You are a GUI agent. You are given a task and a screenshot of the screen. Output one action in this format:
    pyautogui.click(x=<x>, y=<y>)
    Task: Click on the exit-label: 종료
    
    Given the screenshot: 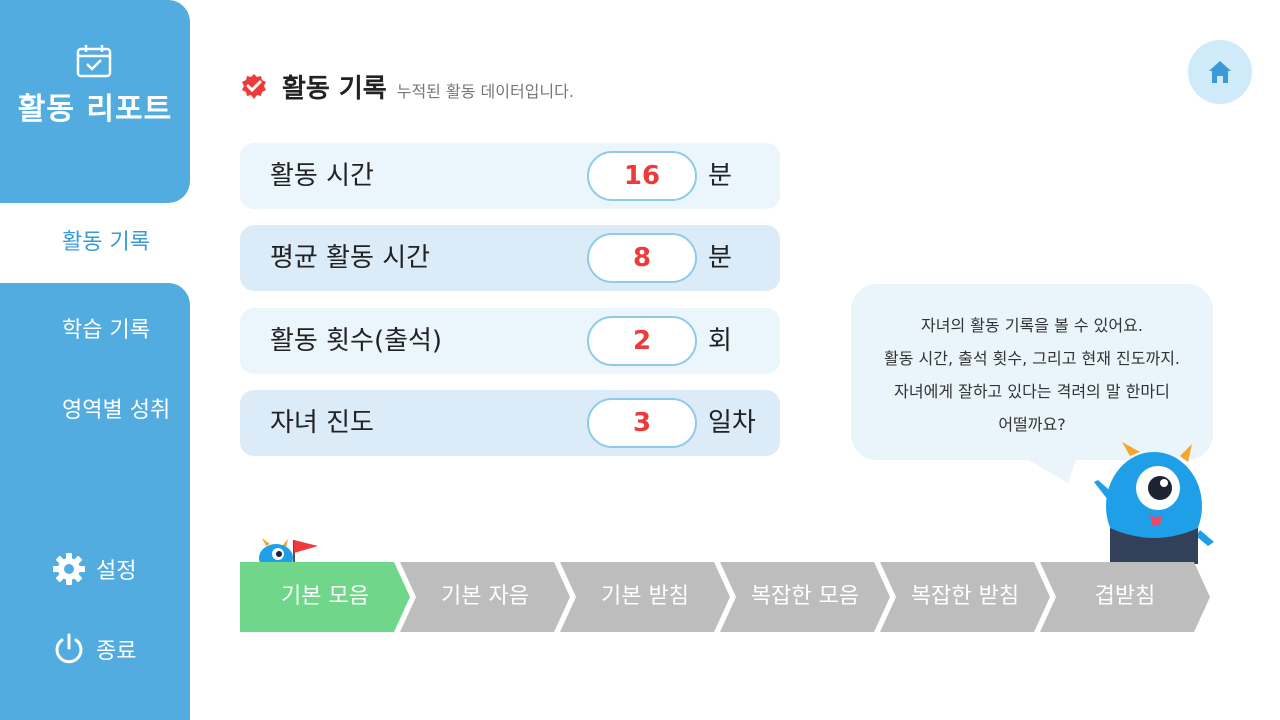 What is the action you would take?
    pyautogui.click(x=116, y=651)
    